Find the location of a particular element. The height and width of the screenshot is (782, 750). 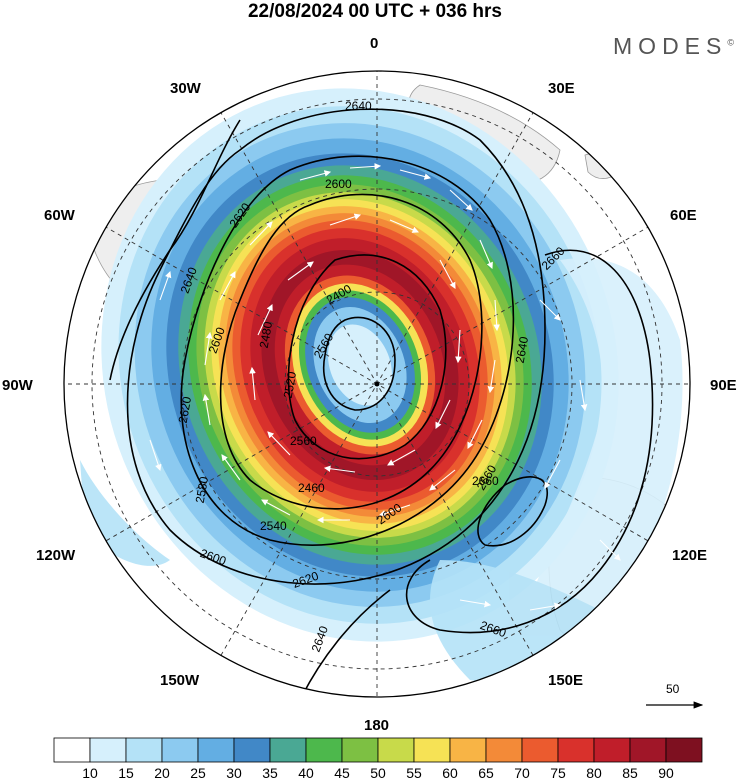

colorbar-tick-label: 20 is located at coordinates (162, 773).